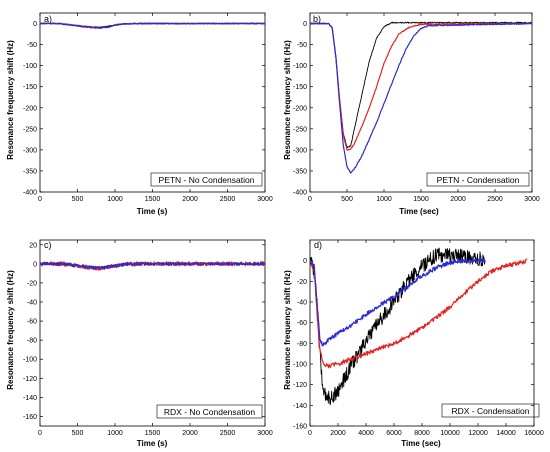  Describe the element at coordinates (30, 66) in the screenshot. I see `panel-a-y-tick-label: -100` at that location.